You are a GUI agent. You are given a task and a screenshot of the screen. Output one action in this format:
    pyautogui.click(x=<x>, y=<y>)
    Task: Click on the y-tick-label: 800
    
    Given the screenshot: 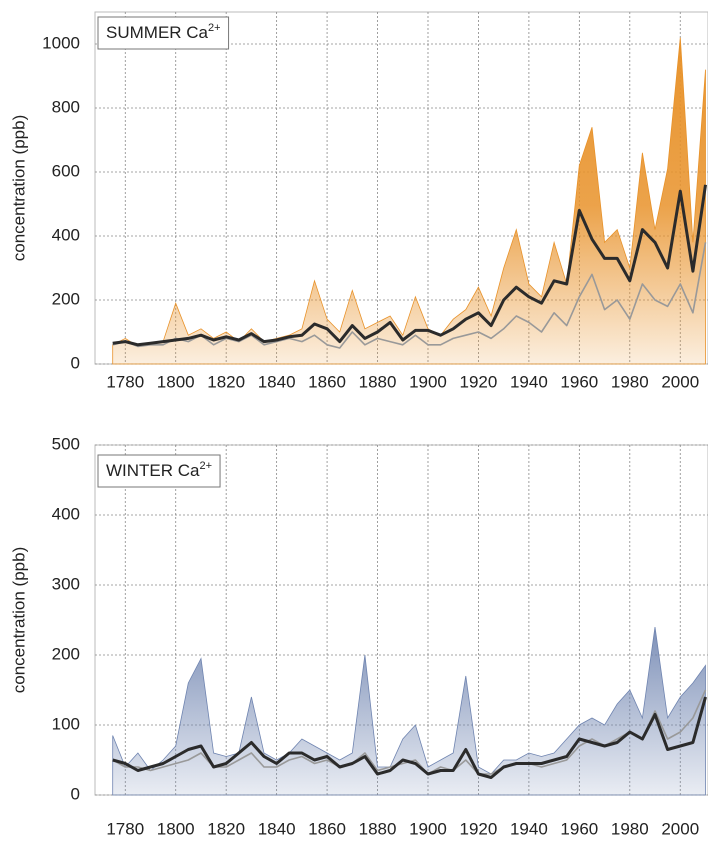 What is the action you would take?
    pyautogui.click(x=66, y=106)
    